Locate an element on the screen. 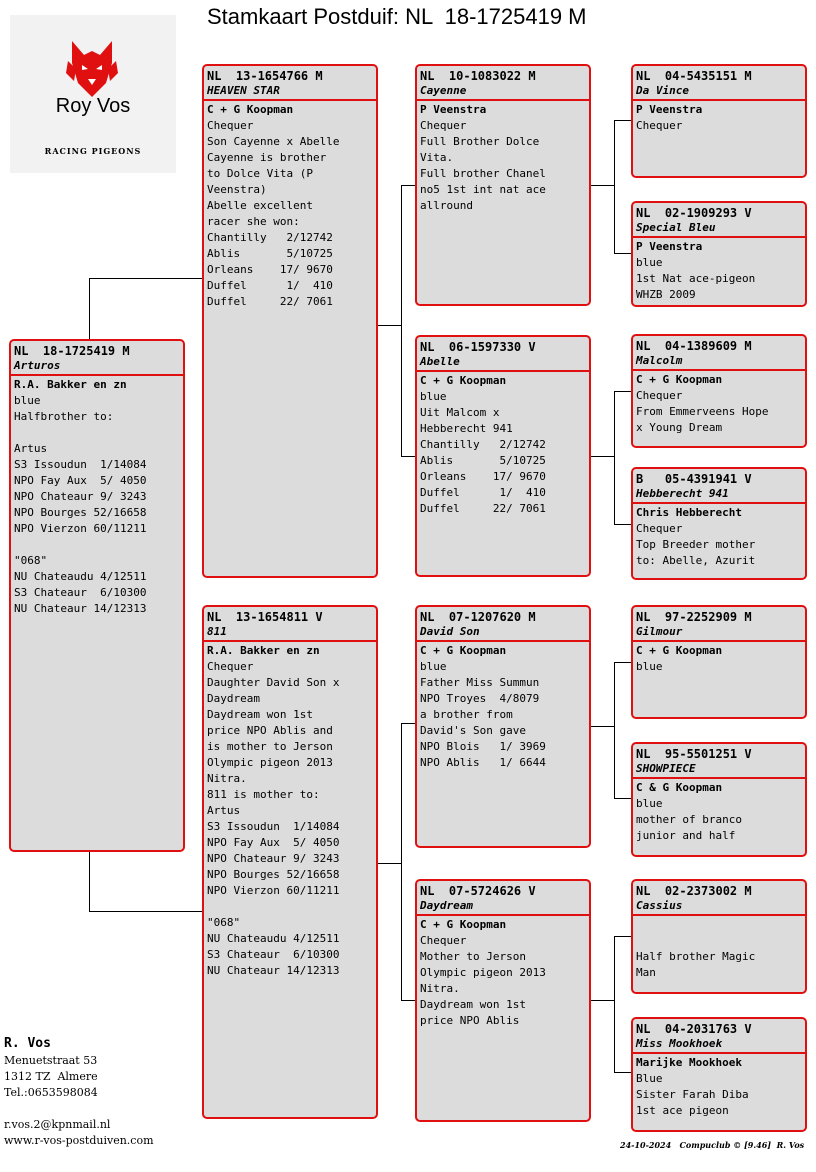  breeder-name: R. Vos is located at coordinates (27, 1043).